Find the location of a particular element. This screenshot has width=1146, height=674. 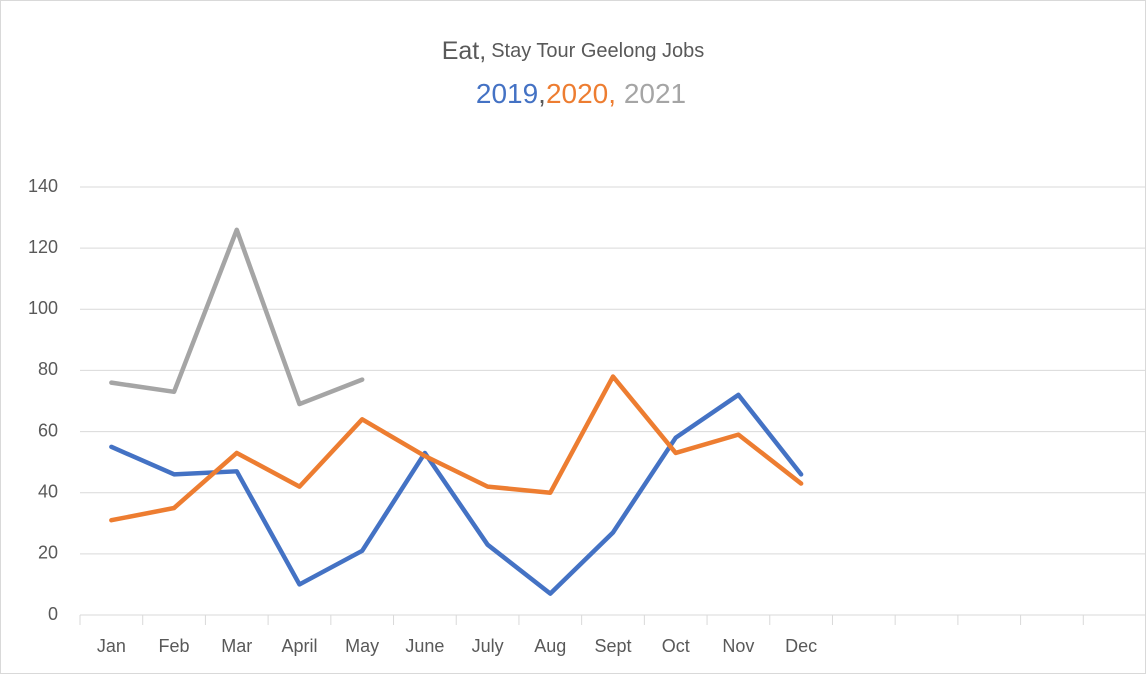

title-part: Stay Tour Geelong Jobs is located at coordinates (597, 51).